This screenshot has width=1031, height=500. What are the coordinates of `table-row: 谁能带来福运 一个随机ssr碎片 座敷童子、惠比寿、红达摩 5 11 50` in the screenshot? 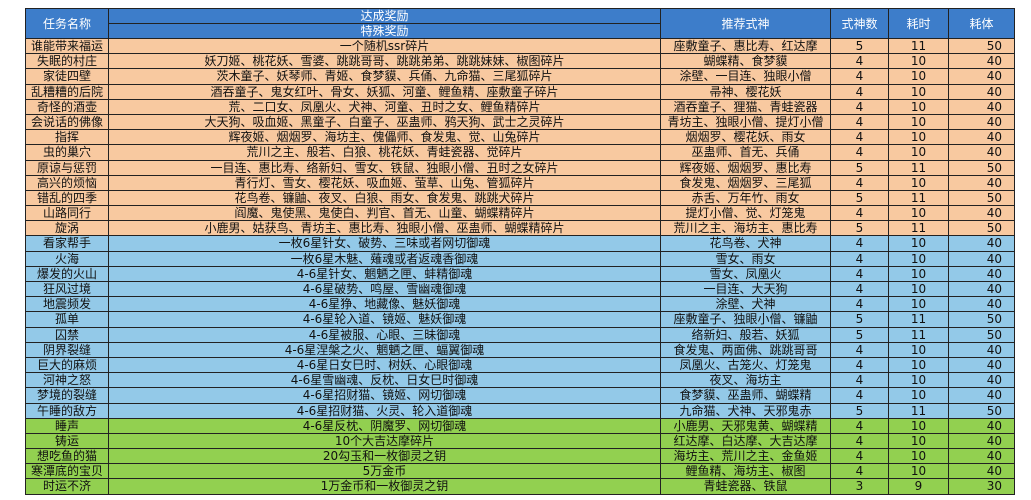 It's located at (520, 47).